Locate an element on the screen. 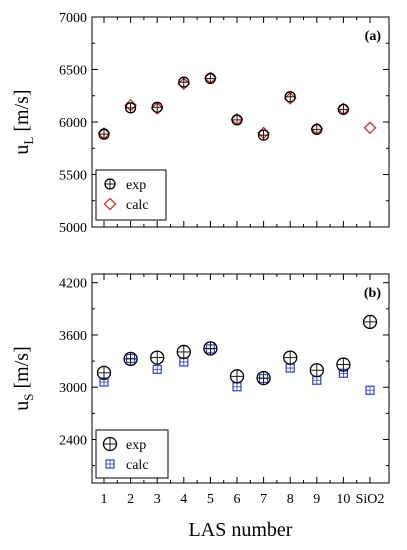  x-tick-label: 10 is located at coordinates (343, 499).